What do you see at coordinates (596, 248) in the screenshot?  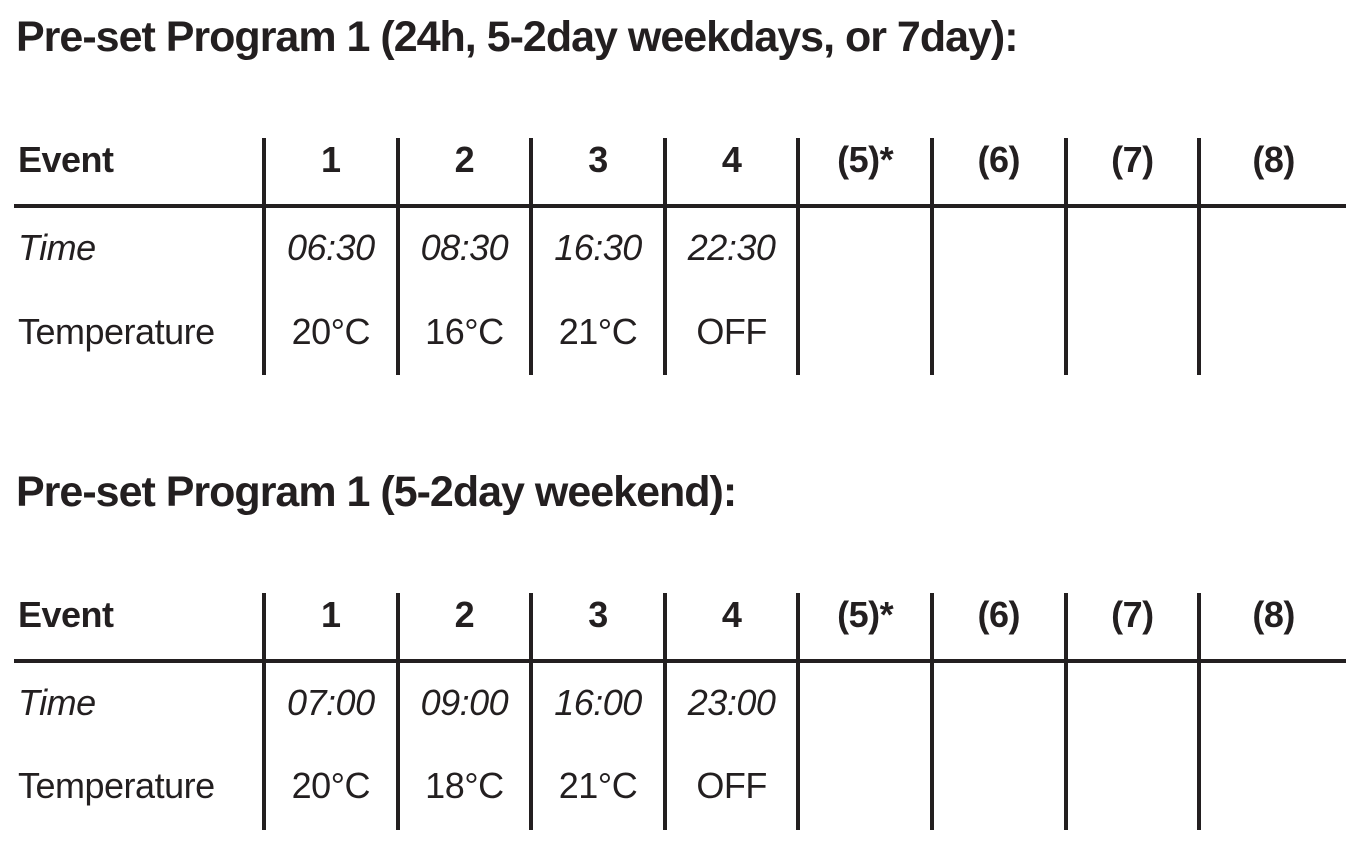 I see `time-value-cell: 16:30` at bounding box center [596, 248].